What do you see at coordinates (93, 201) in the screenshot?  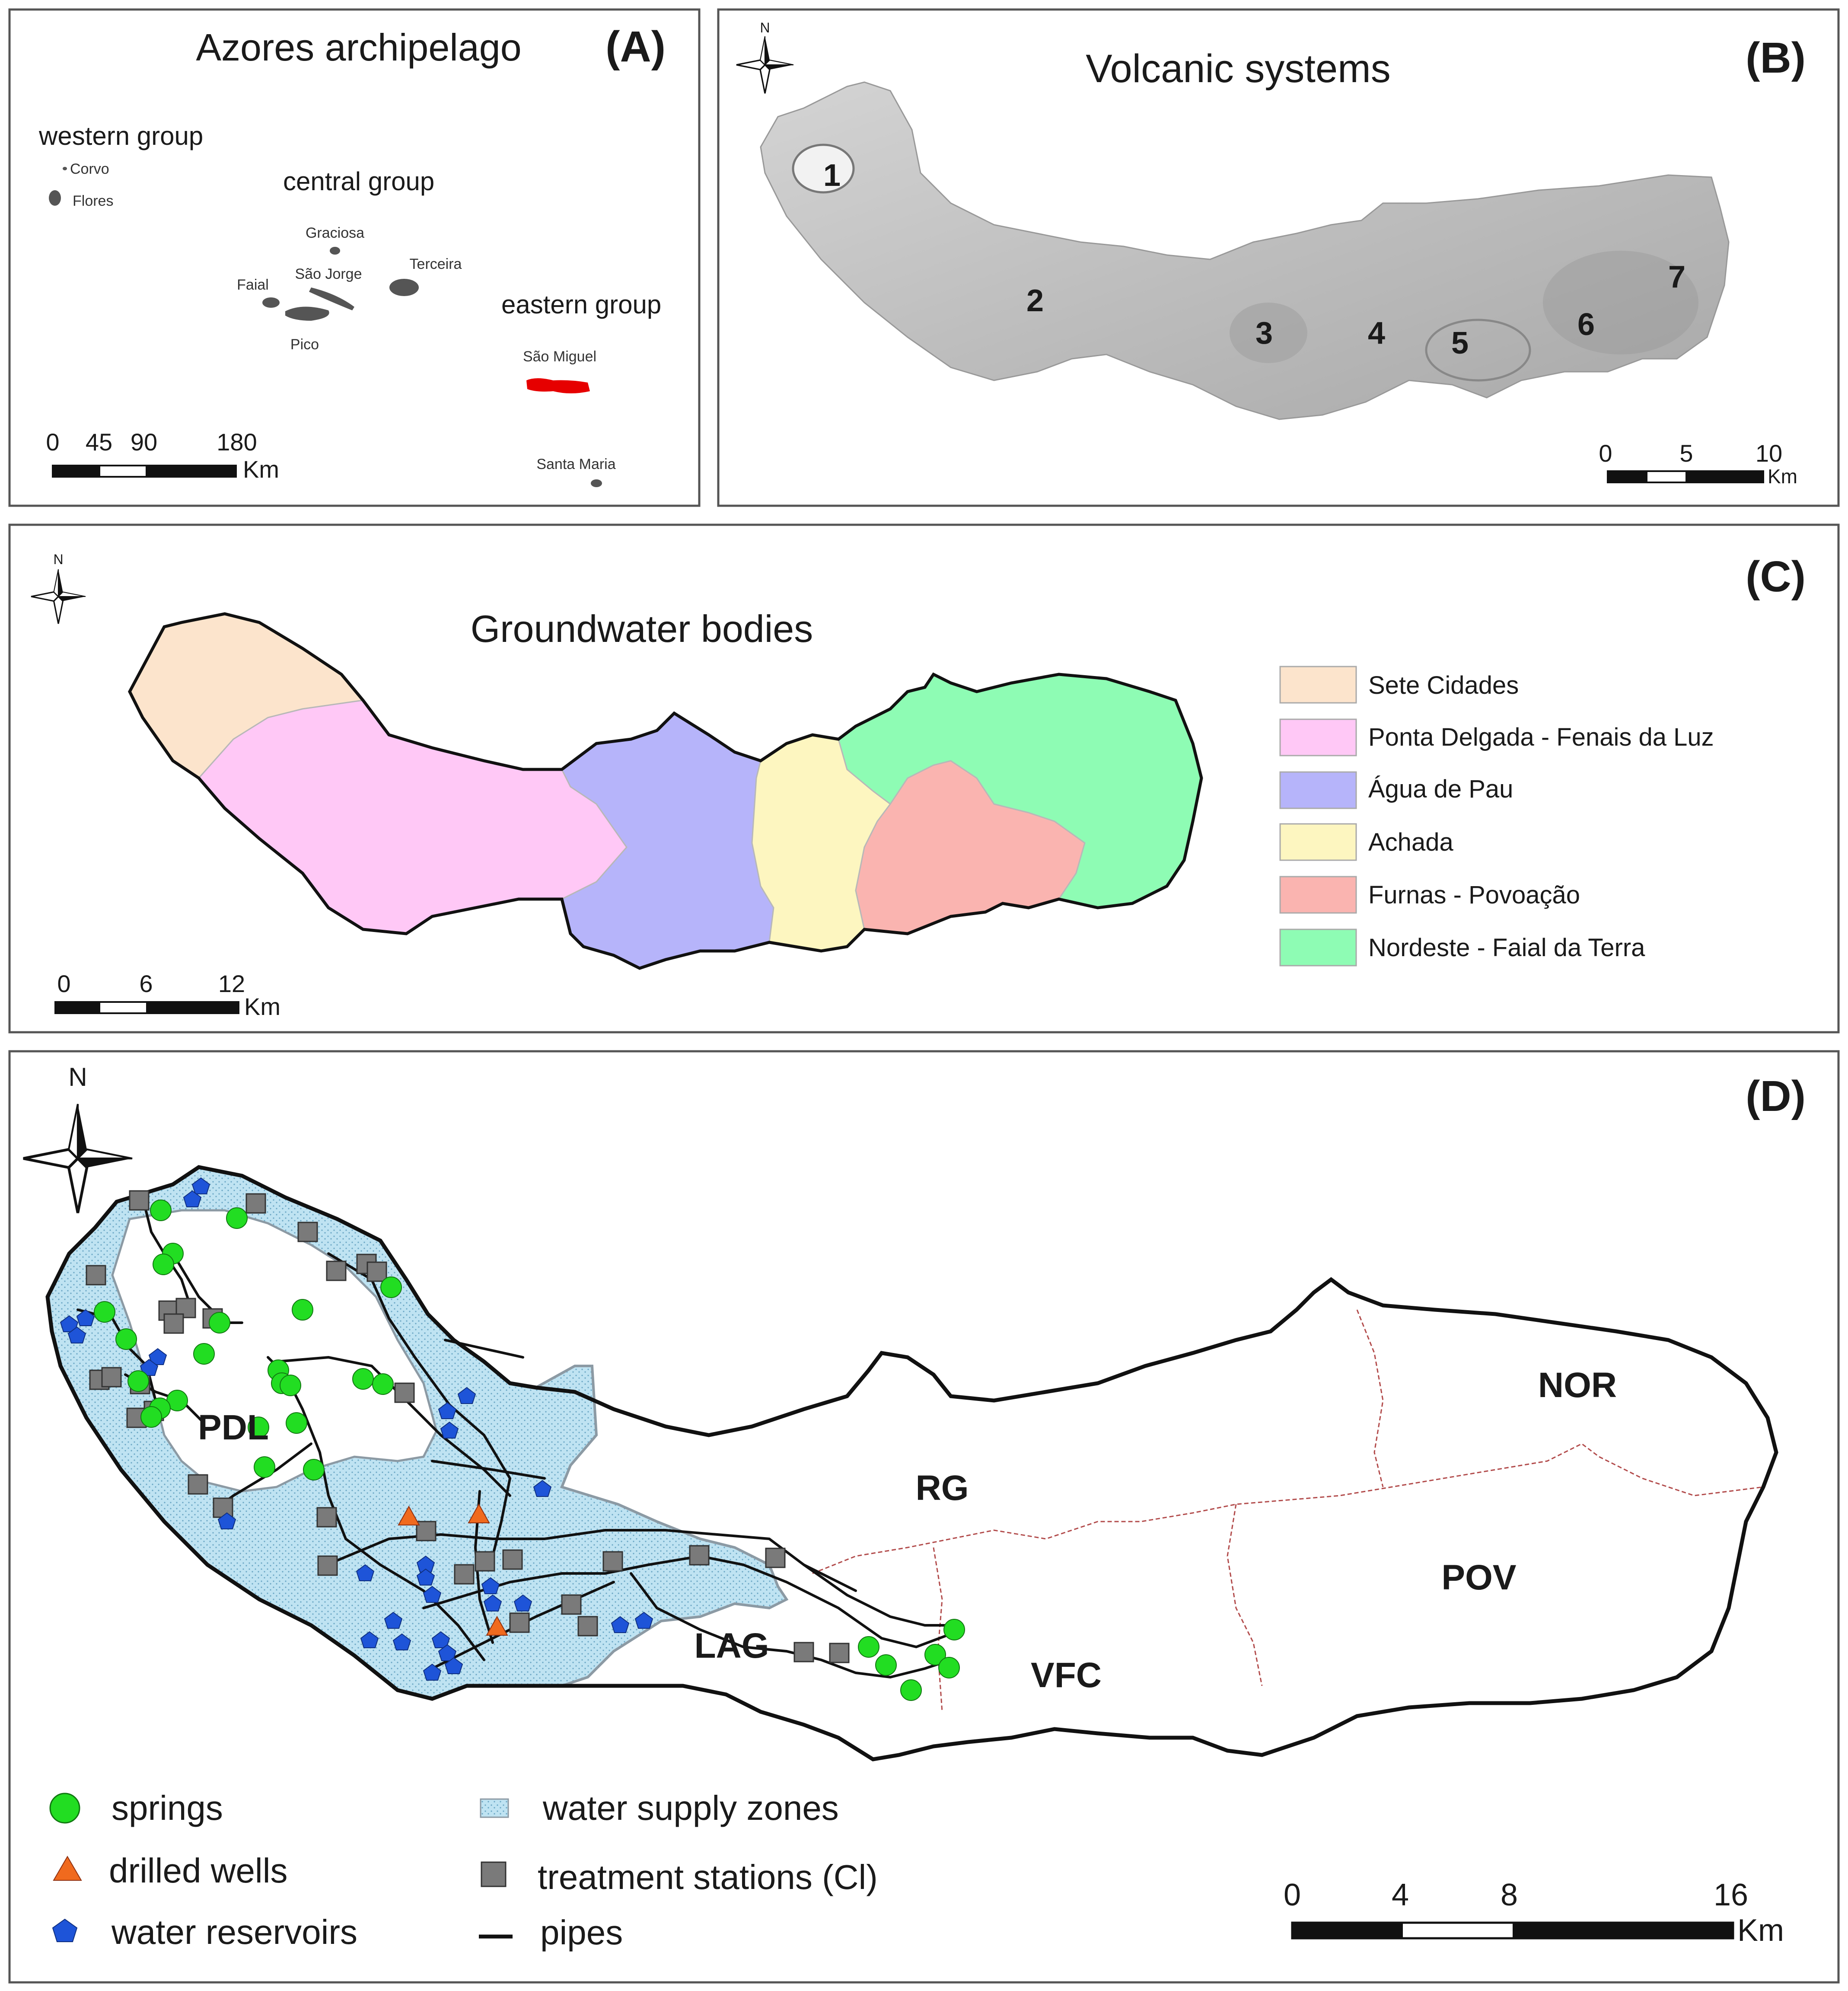 I see `flores-label: Flores` at bounding box center [93, 201].